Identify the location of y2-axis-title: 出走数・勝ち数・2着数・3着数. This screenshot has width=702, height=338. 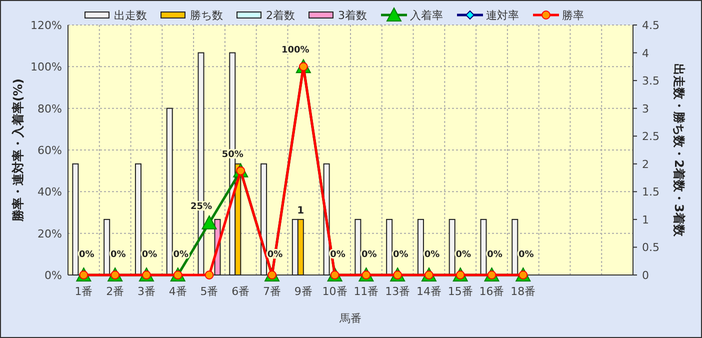
(679, 151).